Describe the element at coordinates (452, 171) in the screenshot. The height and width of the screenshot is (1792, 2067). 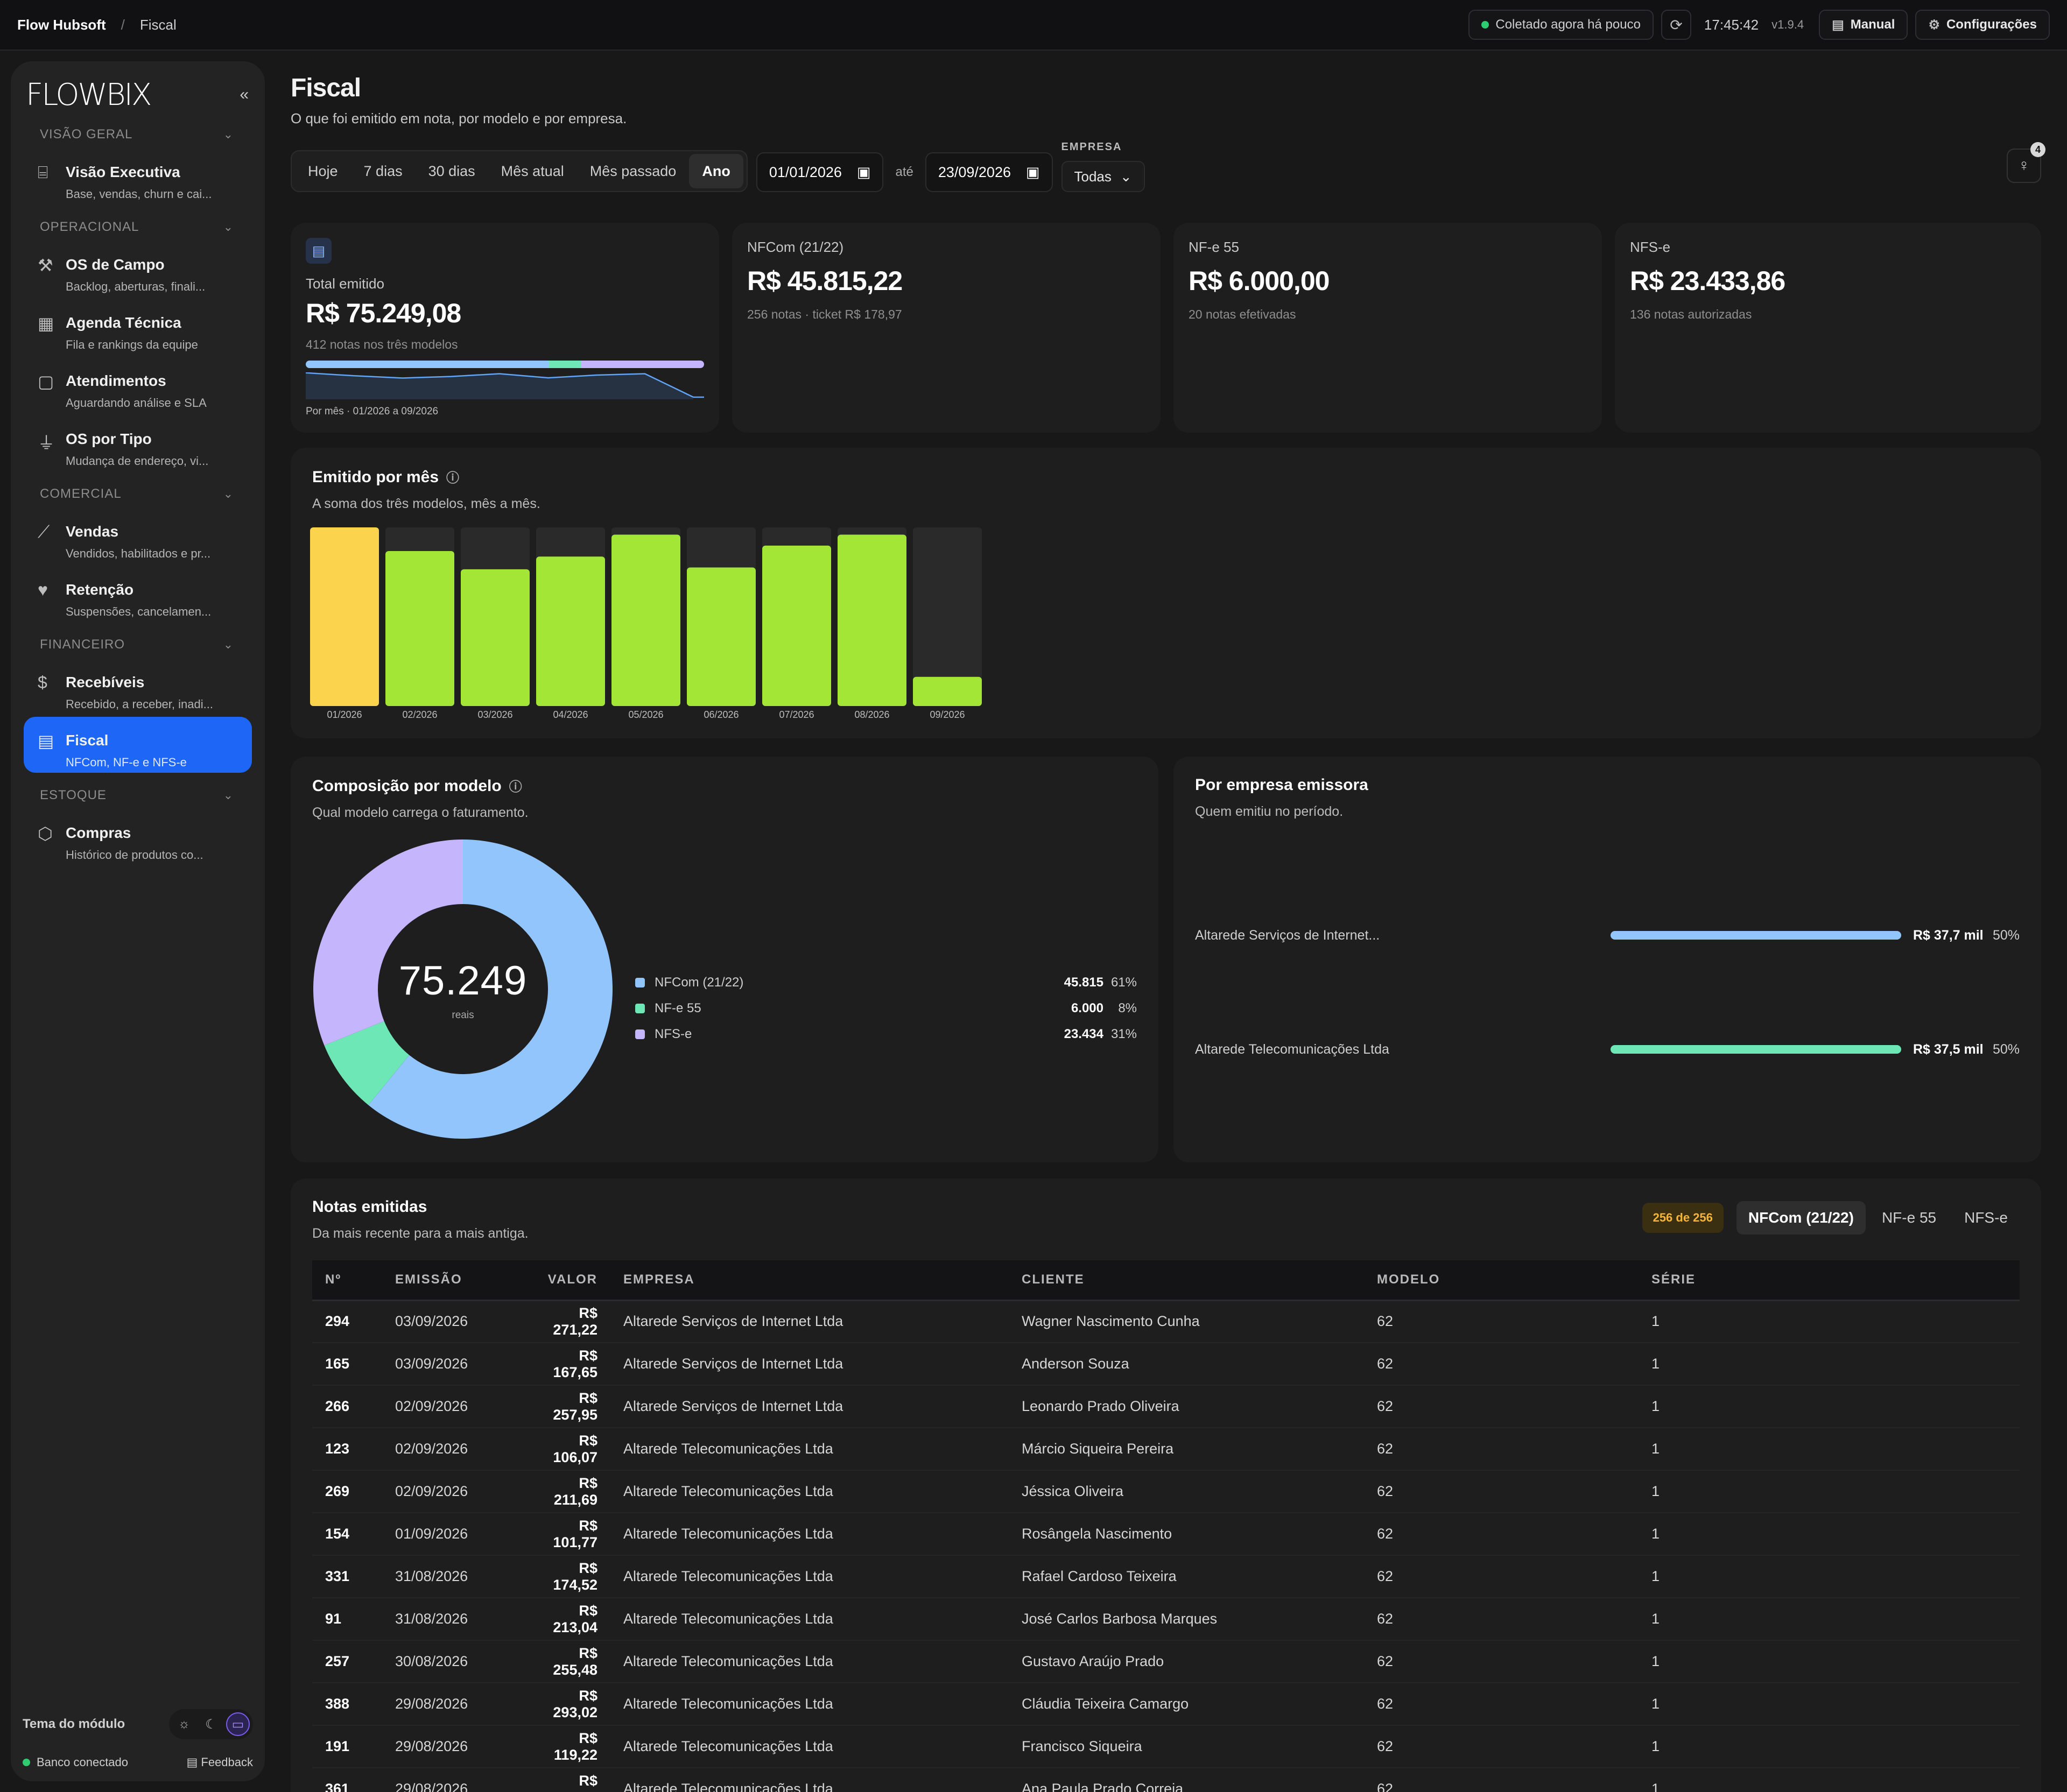
I see `period-option: 30 dias` at that location.